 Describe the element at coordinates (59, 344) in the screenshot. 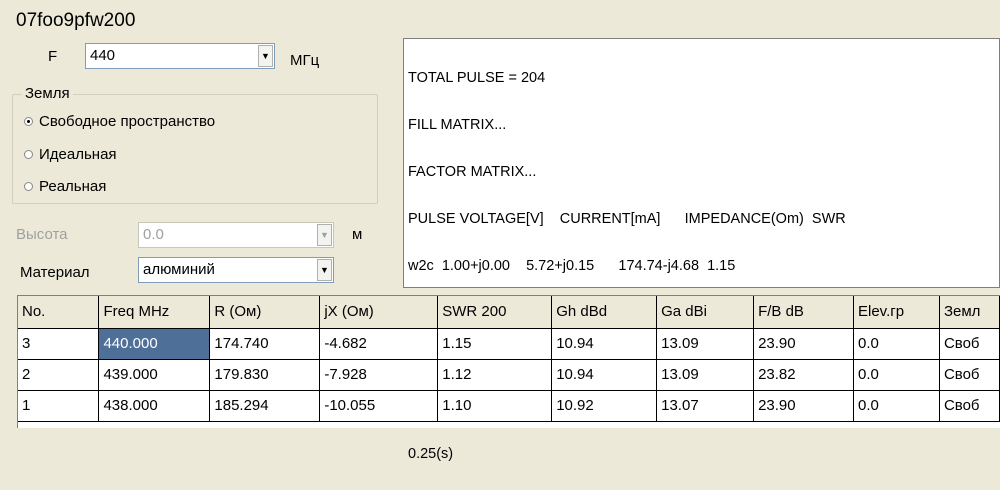

I see `table-cell: 3` at that location.